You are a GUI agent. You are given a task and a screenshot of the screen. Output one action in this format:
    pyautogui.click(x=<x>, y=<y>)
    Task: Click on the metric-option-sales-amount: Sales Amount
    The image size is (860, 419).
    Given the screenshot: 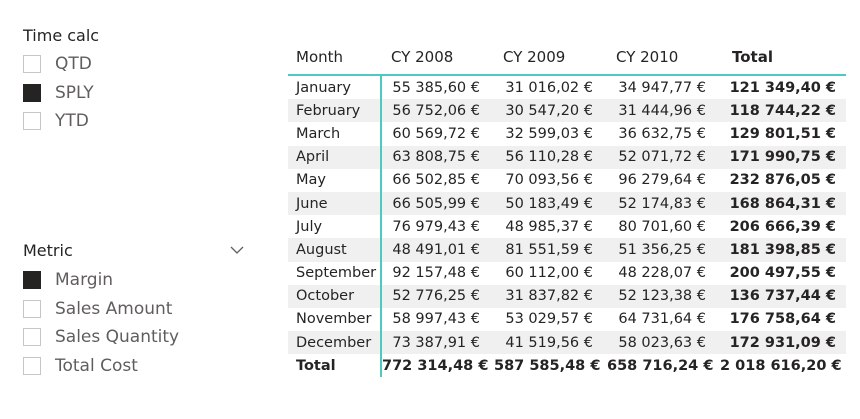 What is the action you would take?
    pyautogui.click(x=134, y=309)
    